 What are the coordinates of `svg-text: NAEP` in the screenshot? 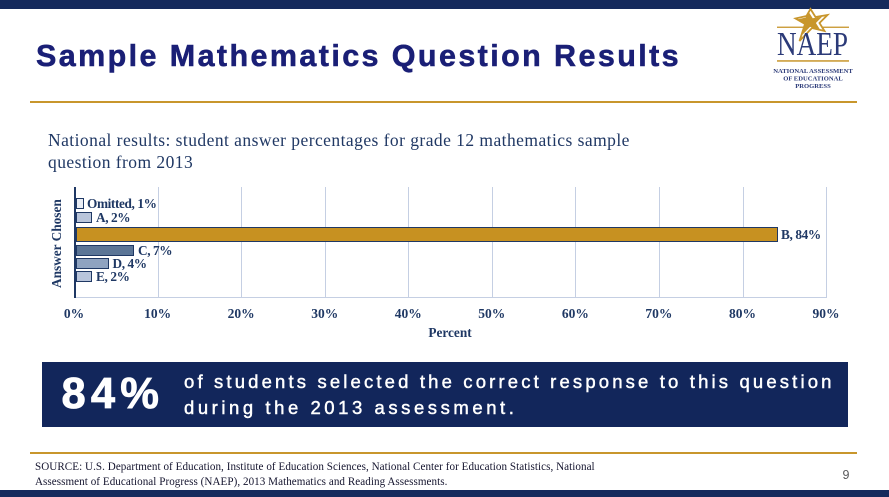 It's located at (812, 44).